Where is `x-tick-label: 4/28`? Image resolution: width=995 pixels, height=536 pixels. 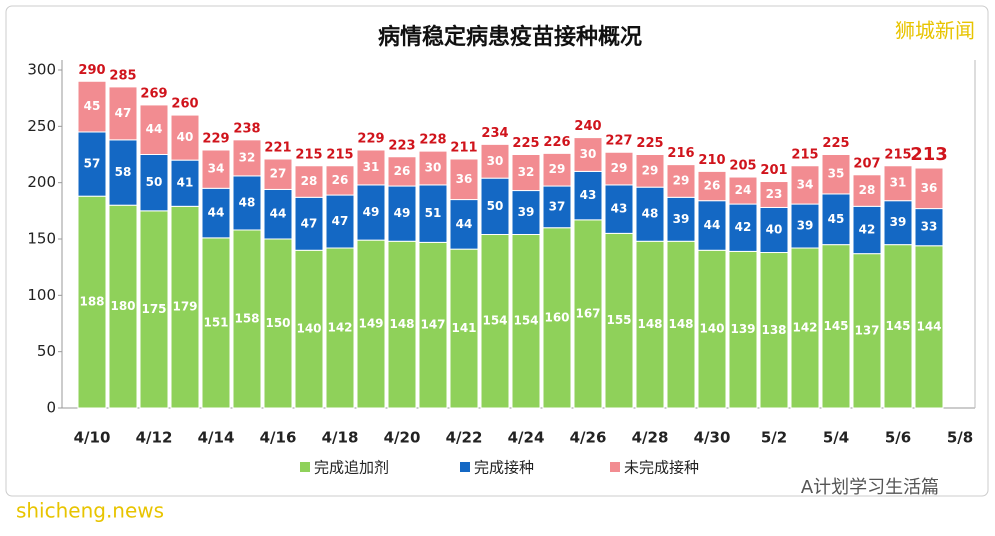 x-tick-label: 4/28 is located at coordinates (650, 438).